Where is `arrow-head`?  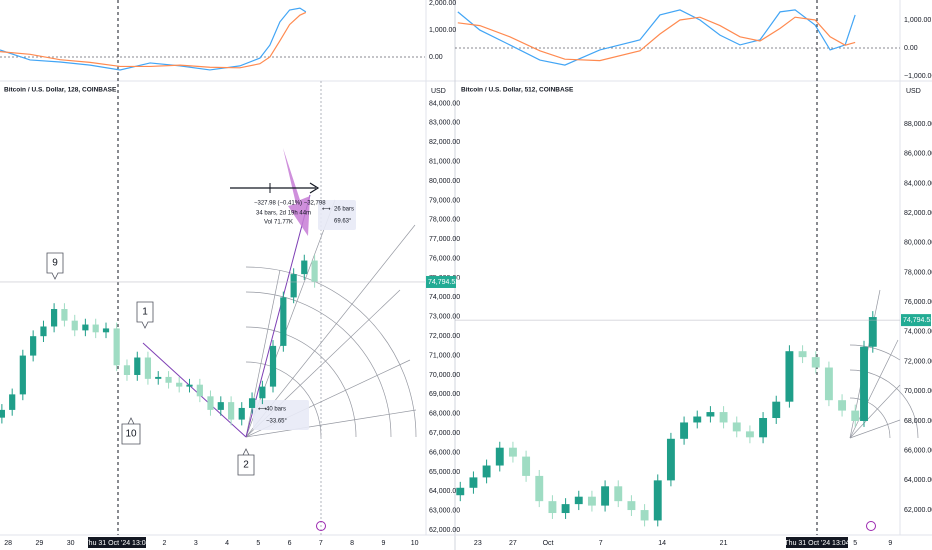 arrow-head is located at coordinates (314, 188).